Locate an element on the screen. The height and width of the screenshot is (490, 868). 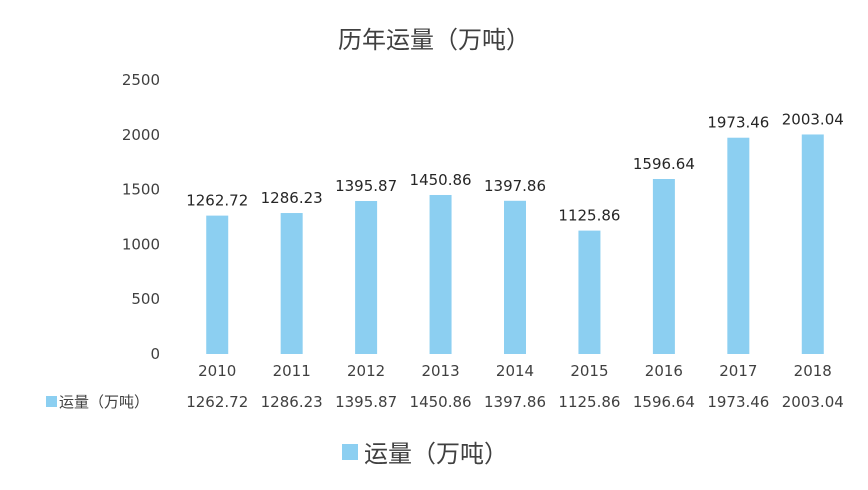
table-value: 2003.04 is located at coordinates (813, 402).